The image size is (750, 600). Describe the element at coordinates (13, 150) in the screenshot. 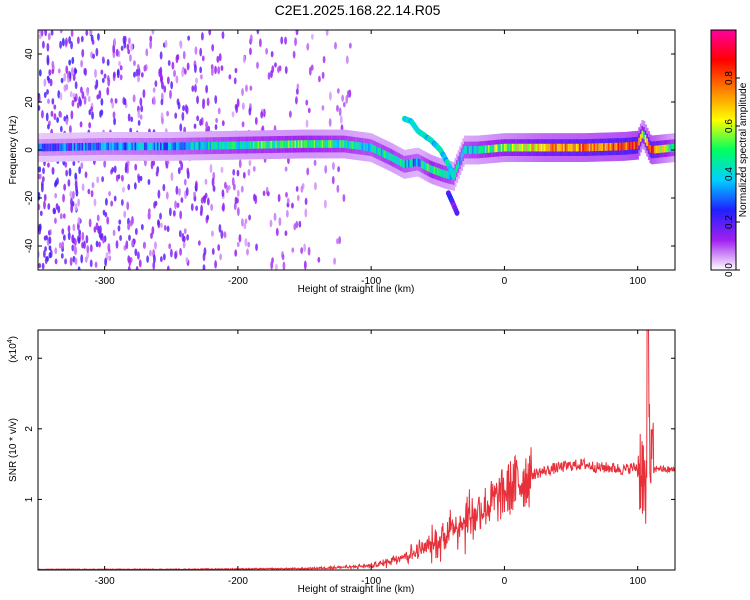

I see `spectrogram-y-axis-title: Frequency (Hz)` at that location.